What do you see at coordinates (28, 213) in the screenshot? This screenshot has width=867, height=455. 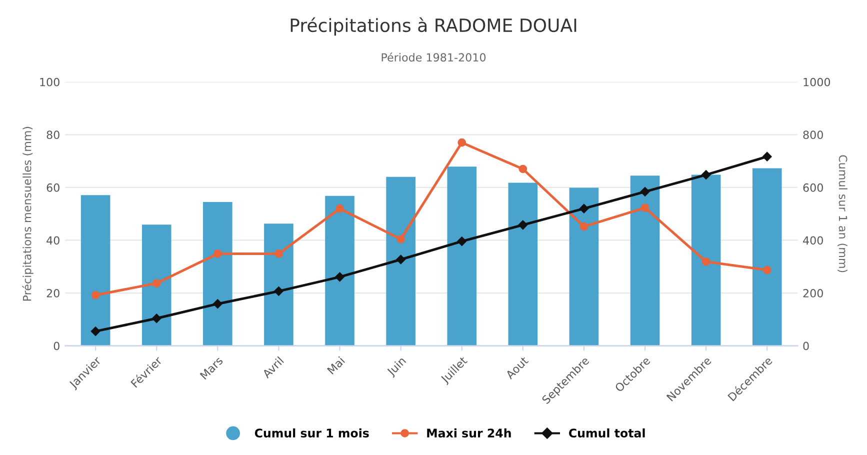 I see `y-axis-title: Précipitations mensuelles (mm)` at bounding box center [28, 213].